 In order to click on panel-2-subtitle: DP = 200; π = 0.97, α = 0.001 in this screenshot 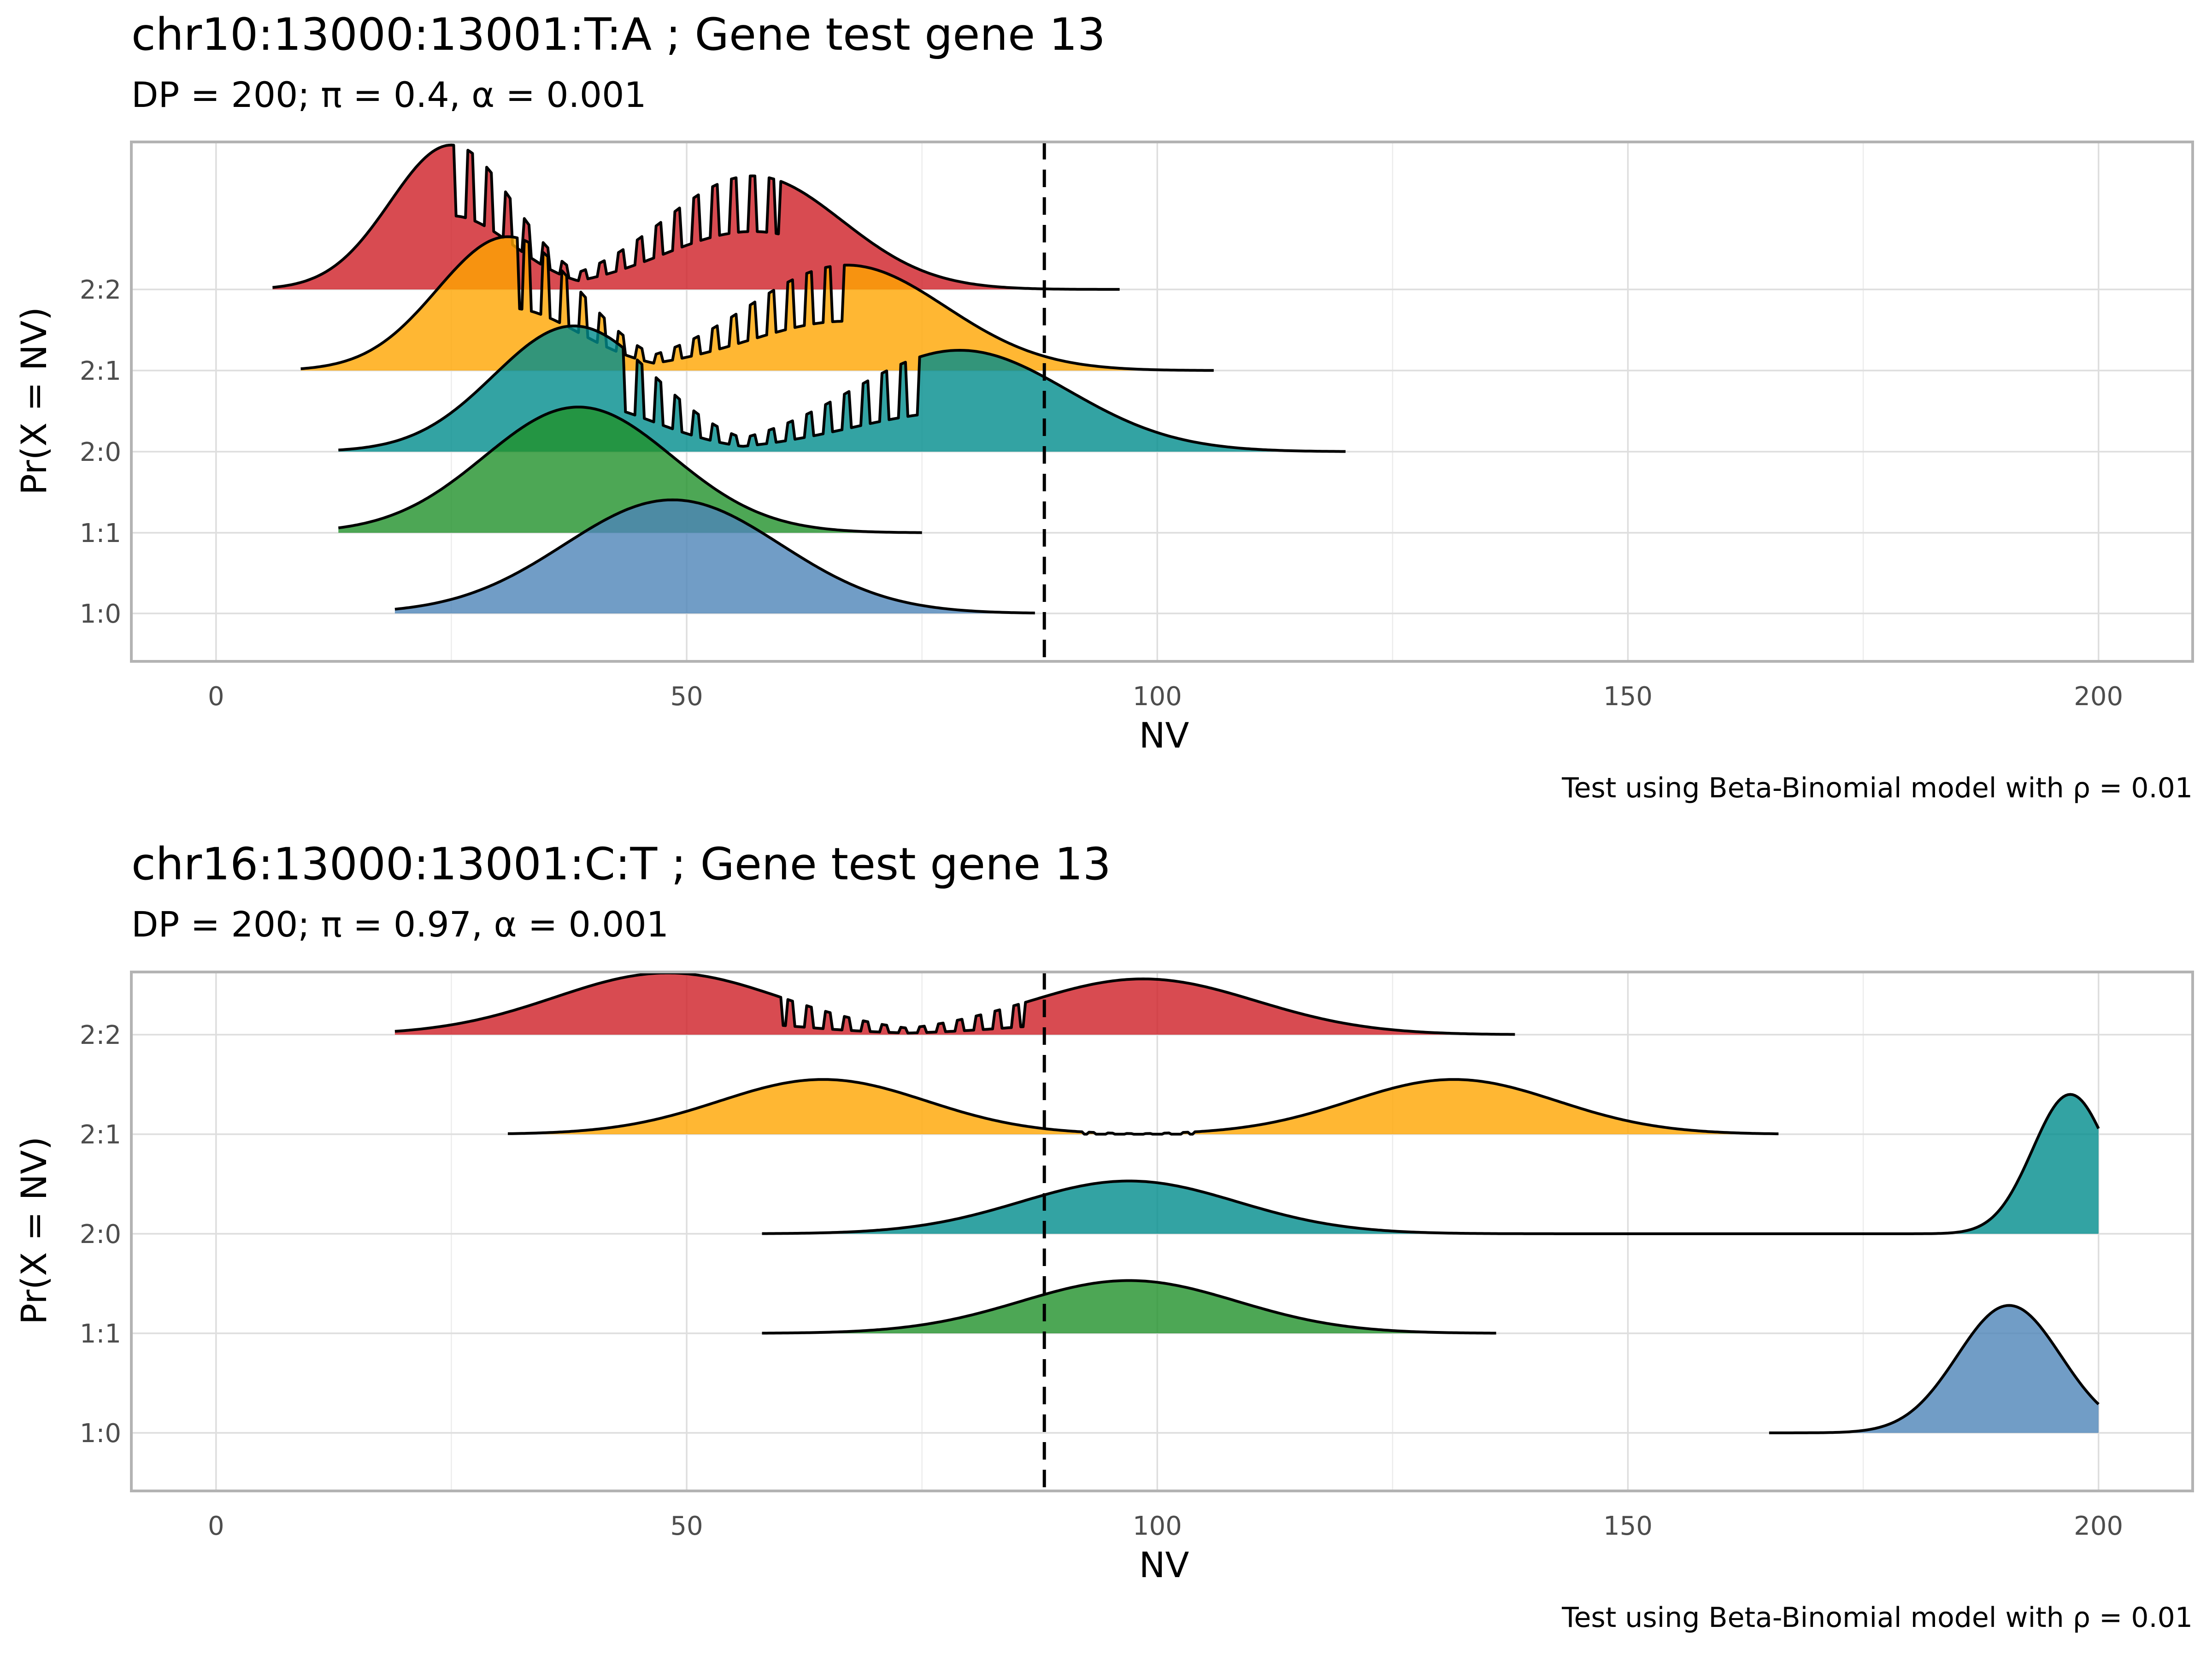, I will do `click(400, 924)`.